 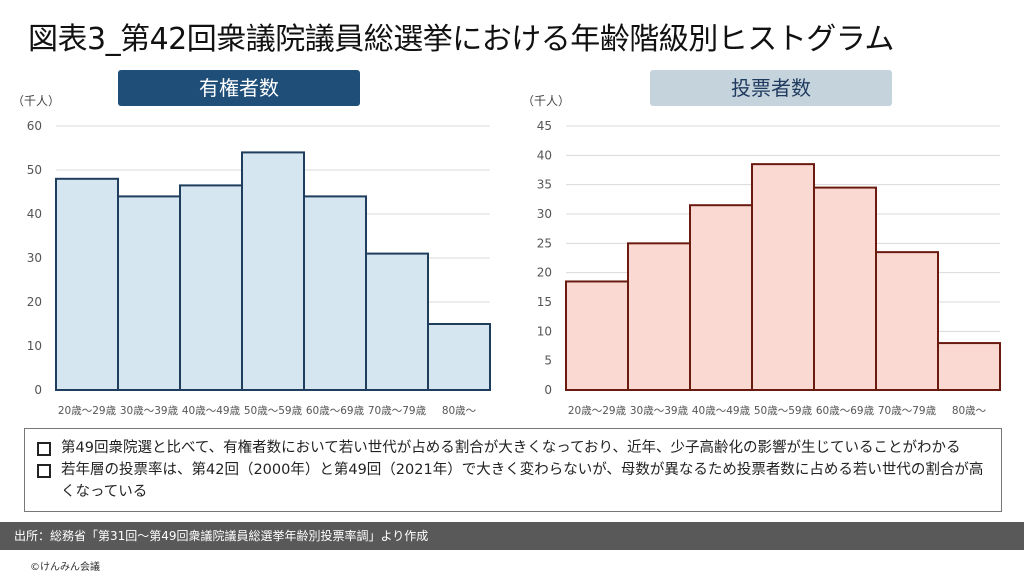 What do you see at coordinates (239, 88) in the screenshot?
I see `chart-header-voters: 有権者数` at bounding box center [239, 88].